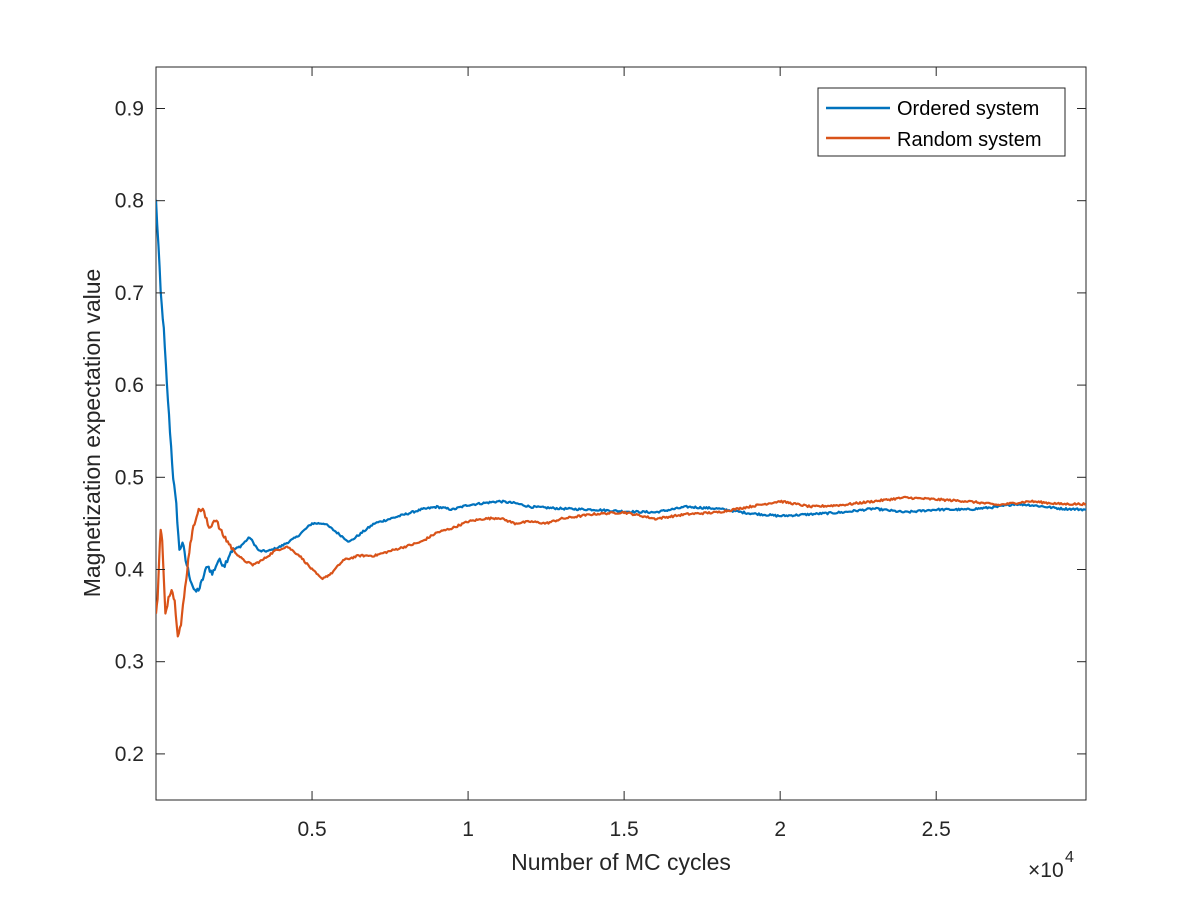  Describe the element at coordinates (468, 829) in the screenshot. I see `x-tick-label: 1` at that location.